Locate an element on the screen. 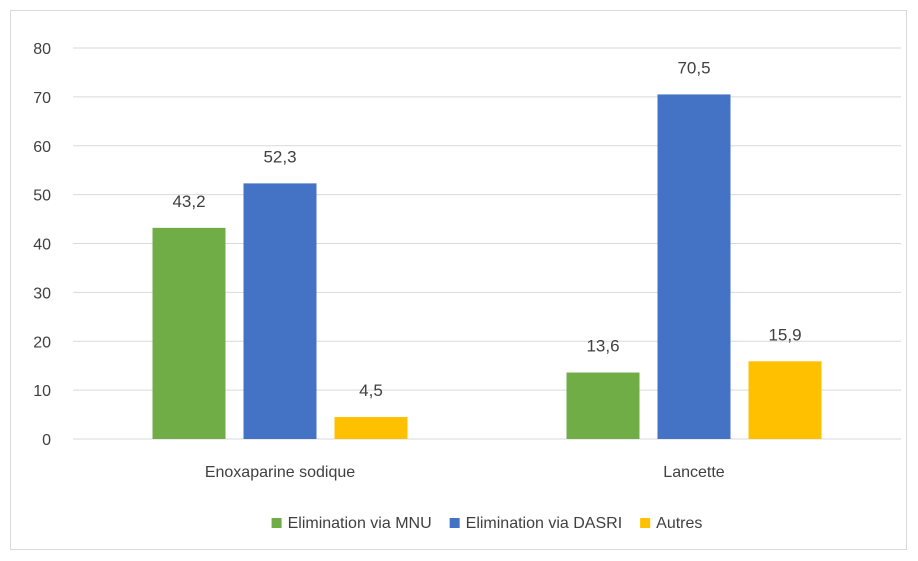 The height and width of the screenshot is (561, 918). y-tick-label: 10 is located at coordinates (42, 391).